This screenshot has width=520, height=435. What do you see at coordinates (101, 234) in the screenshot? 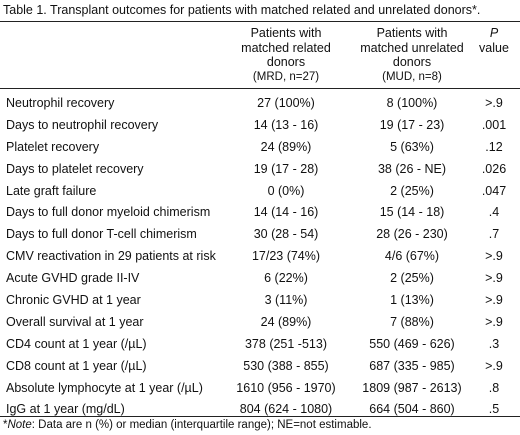
I see `row-label: Days to full donor T-cell chimerism` at bounding box center [101, 234].